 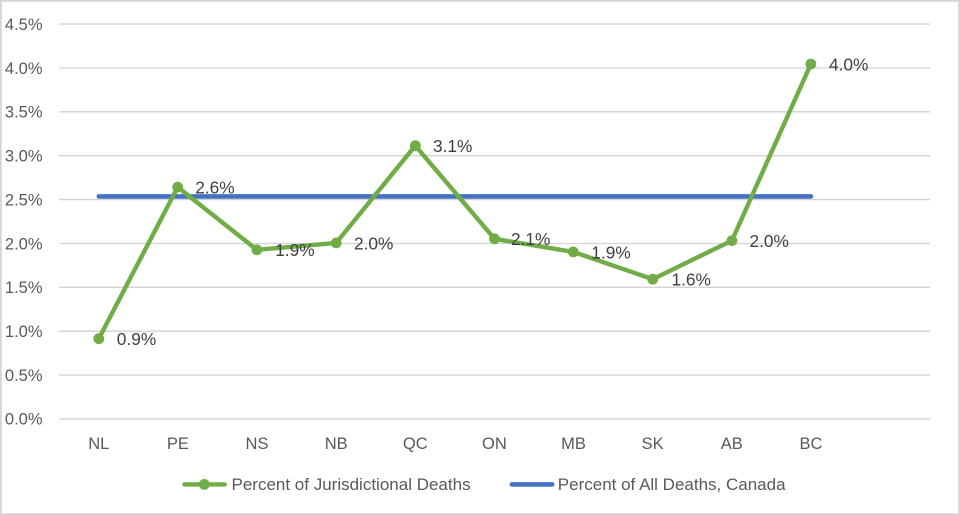 What do you see at coordinates (136, 339) in the screenshot?
I see `svg-text: 0.9%` at bounding box center [136, 339].